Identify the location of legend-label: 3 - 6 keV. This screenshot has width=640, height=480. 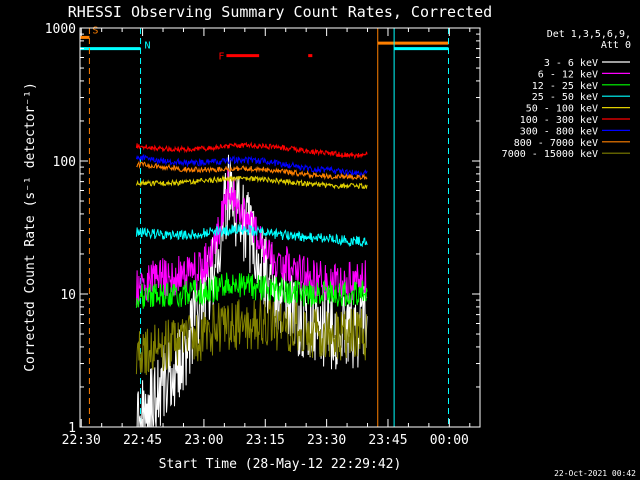
(571, 63).